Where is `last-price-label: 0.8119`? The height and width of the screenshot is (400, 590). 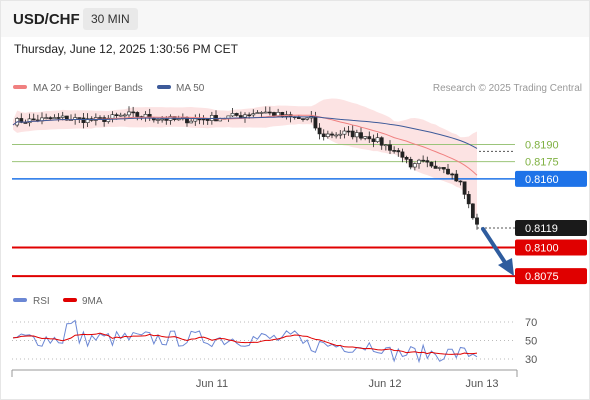 last-price-label: 0.8119 is located at coordinates (541, 229).